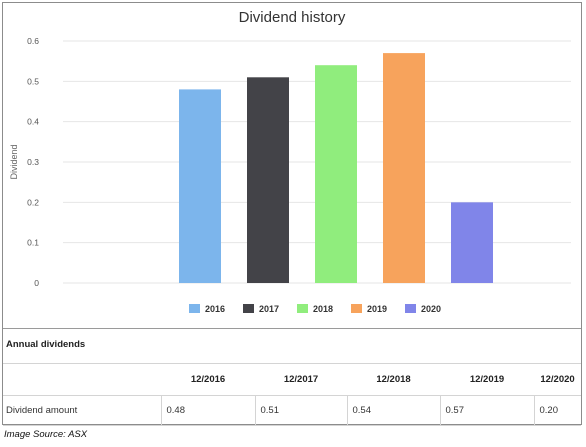 The width and height of the screenshot is (586, 447). What do you see at coordinates (46, 434) in the screenshot?
I see `image-source: Image Source: ASX` at bounding box center [46, 434].